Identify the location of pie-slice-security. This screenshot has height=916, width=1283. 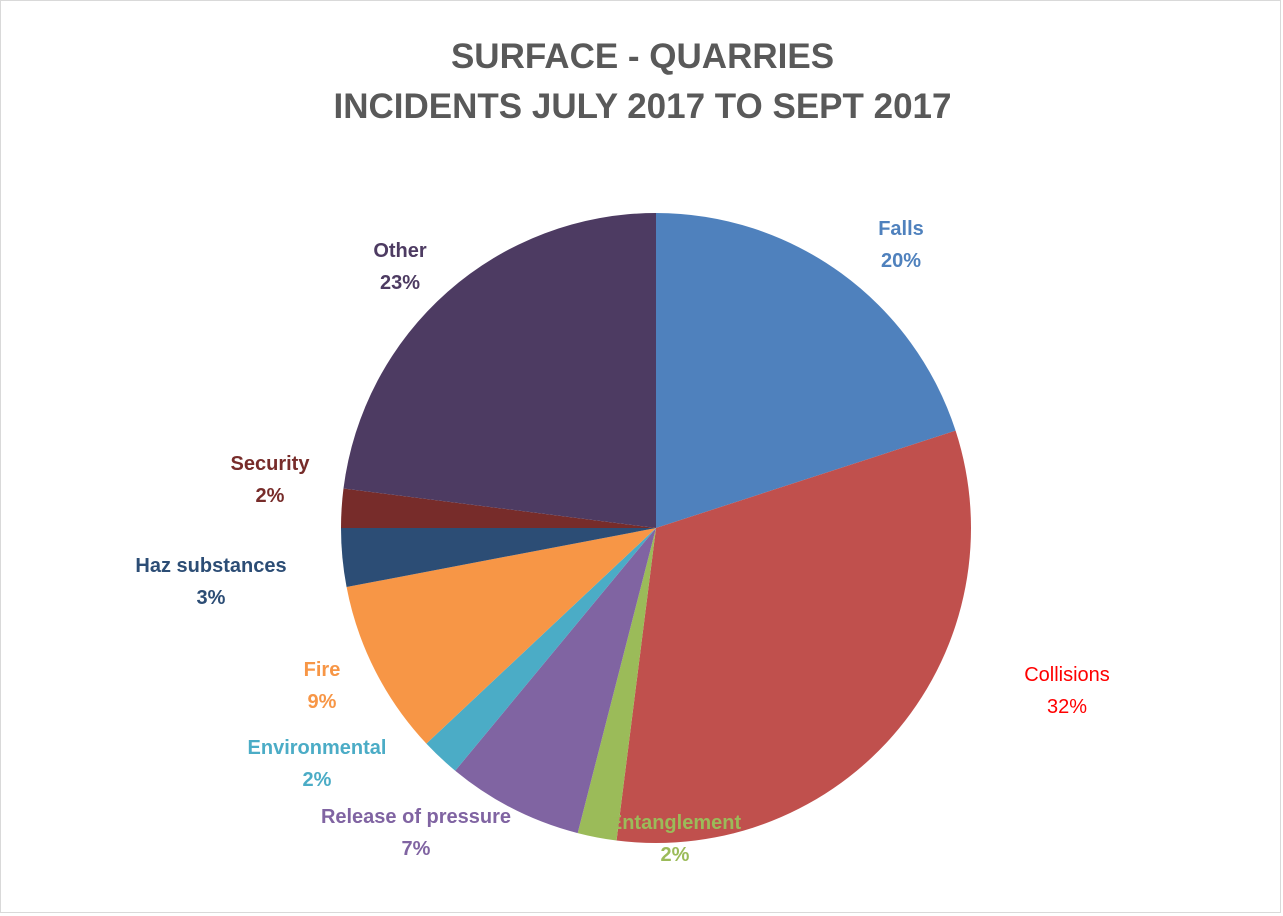
(498, 508).